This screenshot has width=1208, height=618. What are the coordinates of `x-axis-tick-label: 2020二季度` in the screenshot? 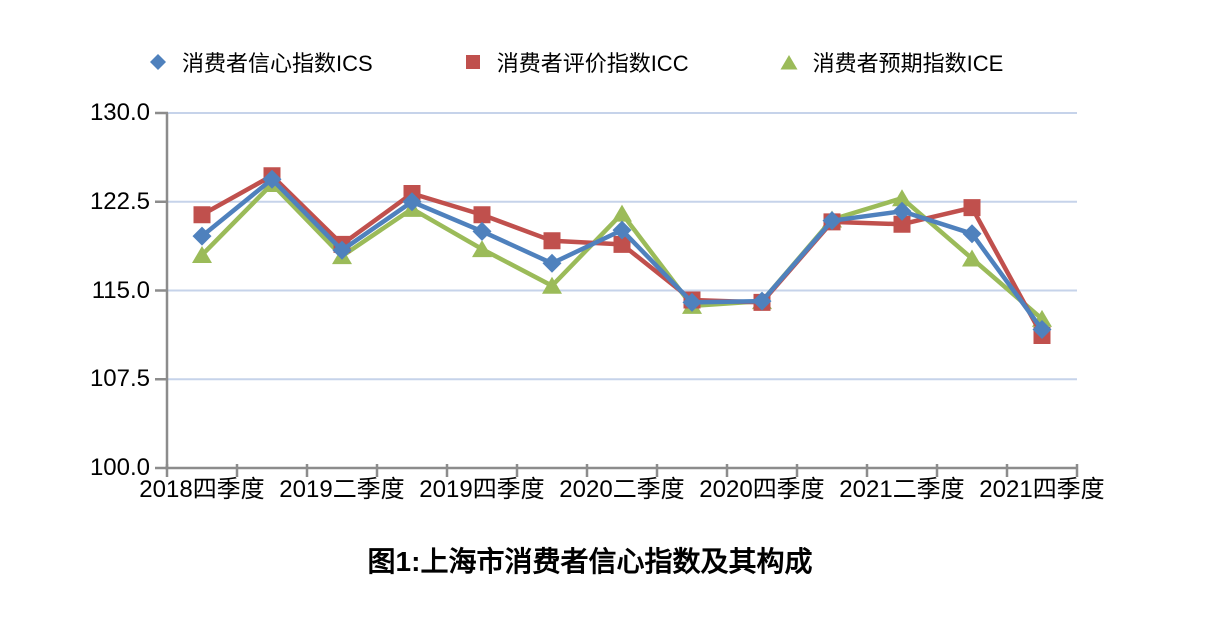 It's located at (622, 489).